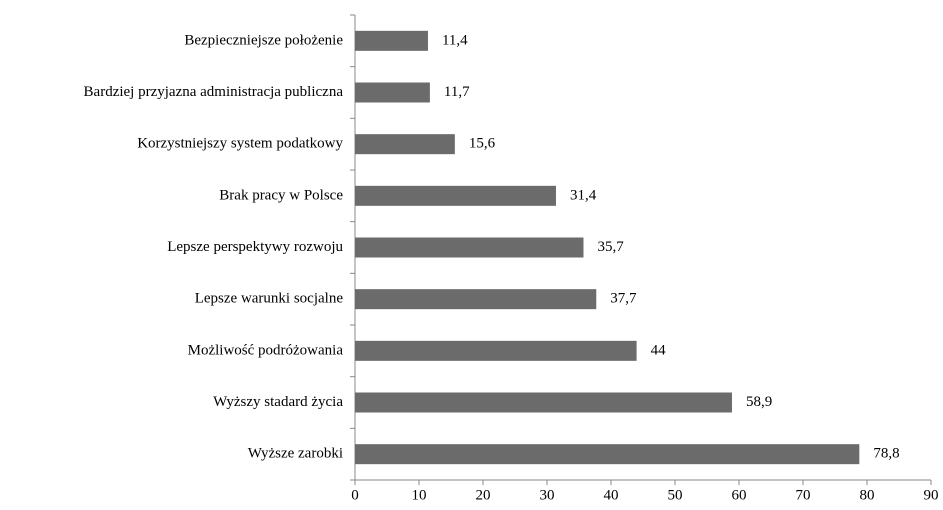  I want to click on value-label: 37,7, so click(623, 299).